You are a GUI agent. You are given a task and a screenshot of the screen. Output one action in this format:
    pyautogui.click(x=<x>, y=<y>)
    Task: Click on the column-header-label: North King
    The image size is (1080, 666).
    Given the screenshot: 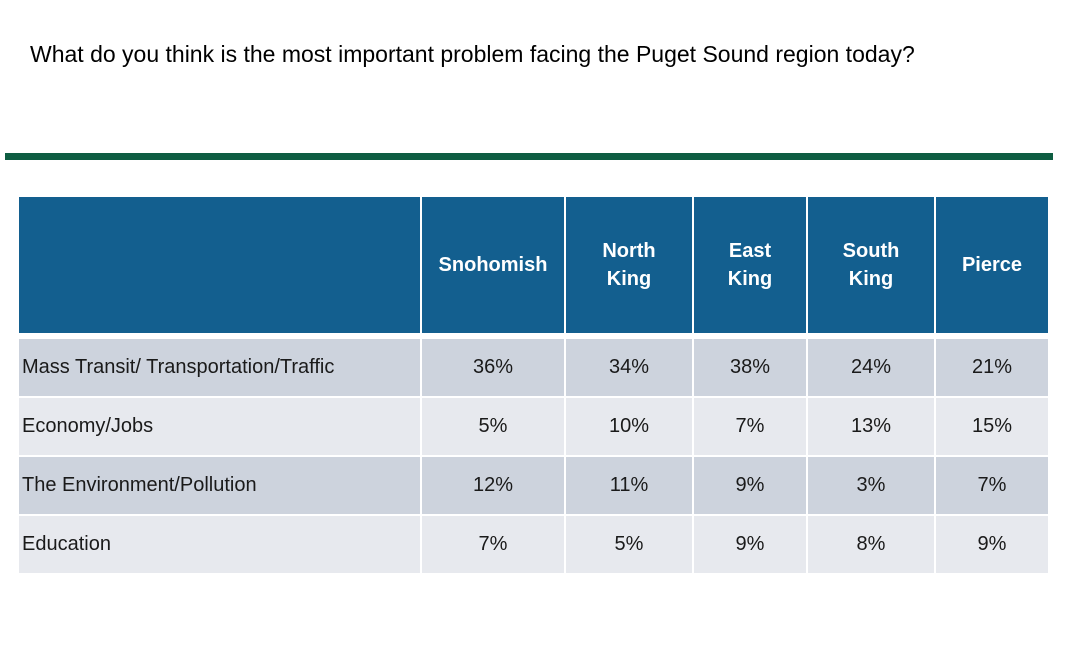 What is the action you would take?
    pyautogui.click(x=629, y=265)
    